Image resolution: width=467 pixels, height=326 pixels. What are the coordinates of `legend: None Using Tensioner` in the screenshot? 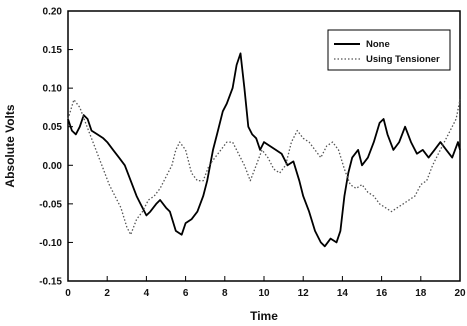 It's located at (389, 50).